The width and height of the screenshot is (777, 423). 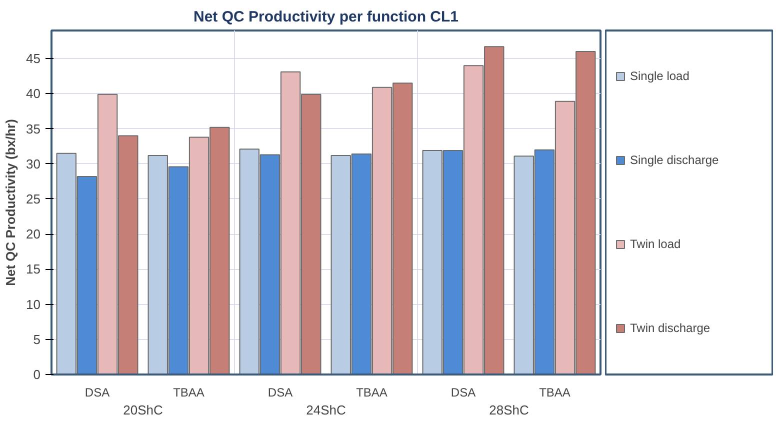 I want to click on legend-label: Single load, so click(x=660, y=76).